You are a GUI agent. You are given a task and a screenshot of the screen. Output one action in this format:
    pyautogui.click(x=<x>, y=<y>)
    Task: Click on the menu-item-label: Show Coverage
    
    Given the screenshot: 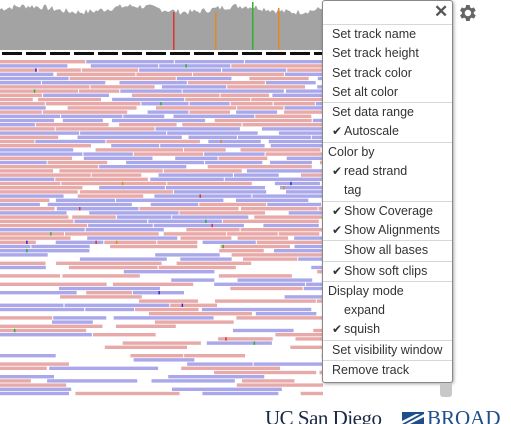 What is the action you would take?
    pyautogui.click(x=388, y=210)
    